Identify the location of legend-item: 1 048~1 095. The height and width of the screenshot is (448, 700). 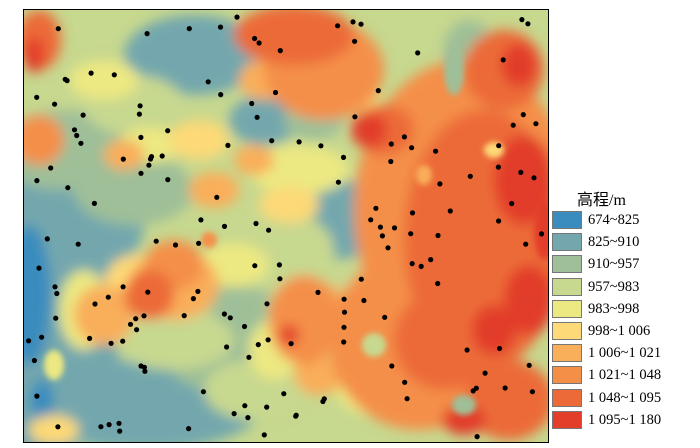
(626, 398).